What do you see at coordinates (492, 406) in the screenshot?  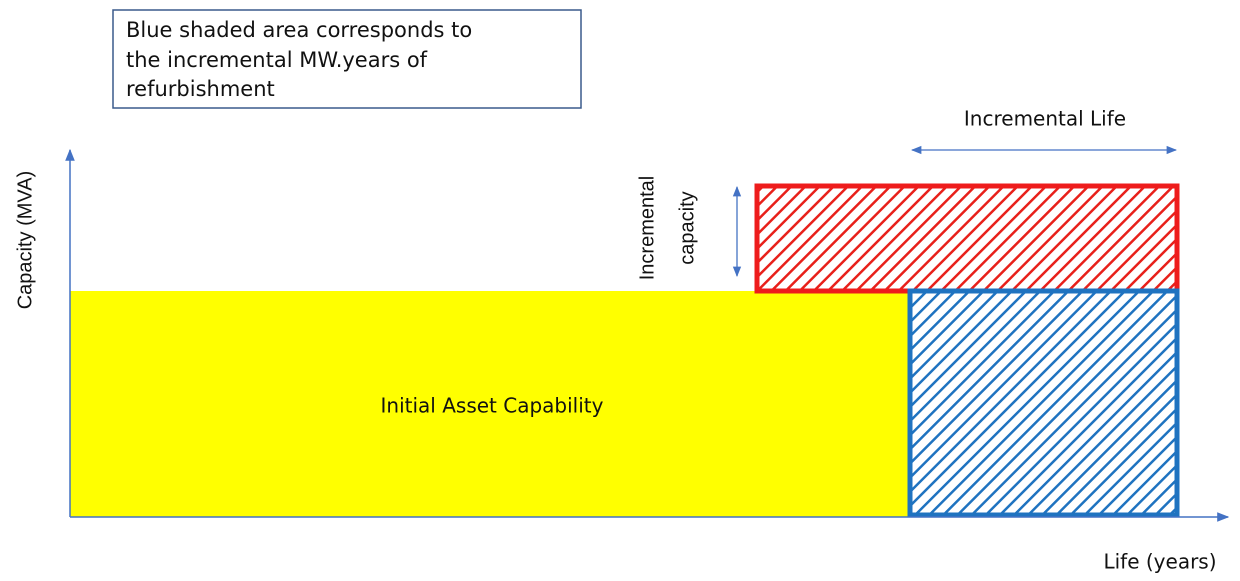 I see `initial-label: Initial Asset Capability` at bounding box center [492, 406].